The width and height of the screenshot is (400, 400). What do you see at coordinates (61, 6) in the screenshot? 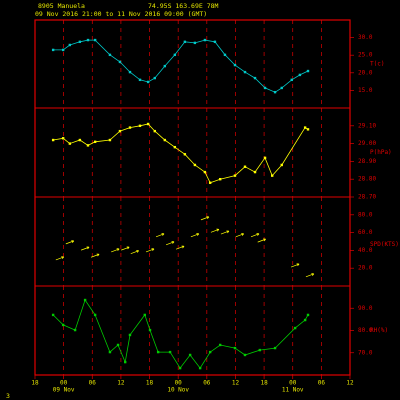
I see `station: 8905 Manuela` at bounding box center [61, 6].